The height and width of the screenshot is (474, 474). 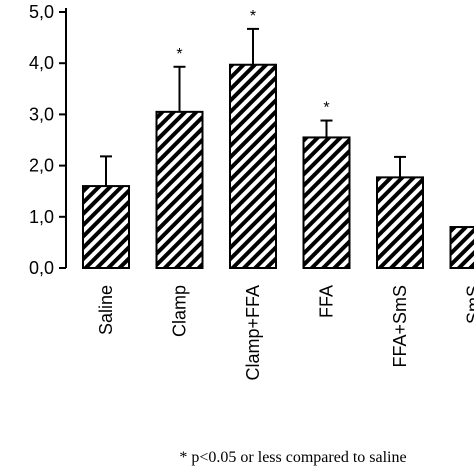 What do you see at coordinates (292, 457) in the screenshot?
I see `footnote: * p<0.05 or less compared to saline` at bounding box center [292, 457].